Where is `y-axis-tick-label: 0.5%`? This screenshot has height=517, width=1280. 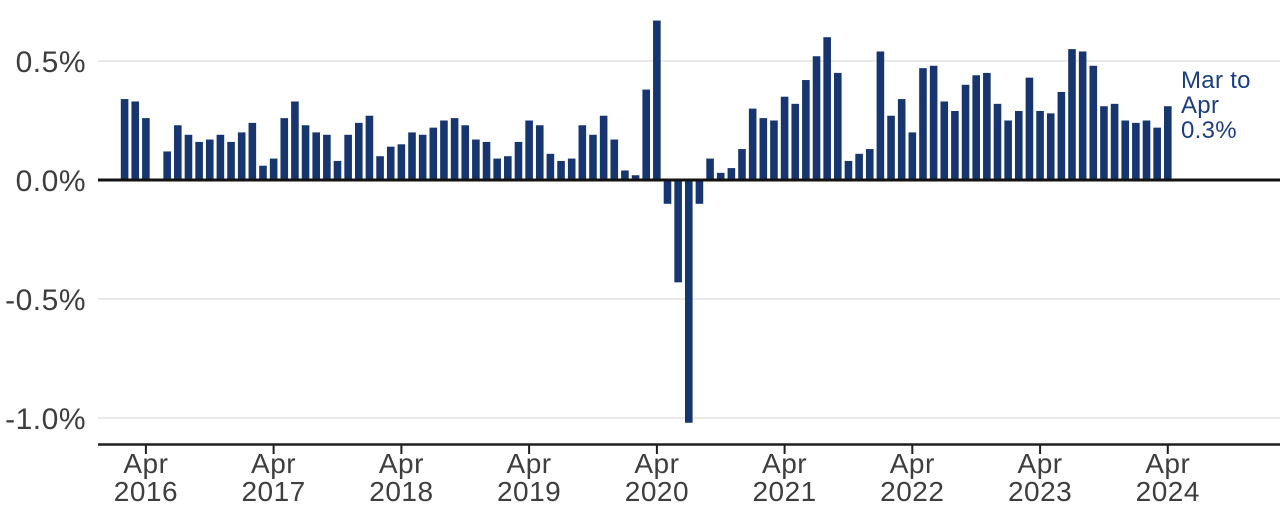
y-axis-tick-label: 0.5% is located at coordinates (51, 62).